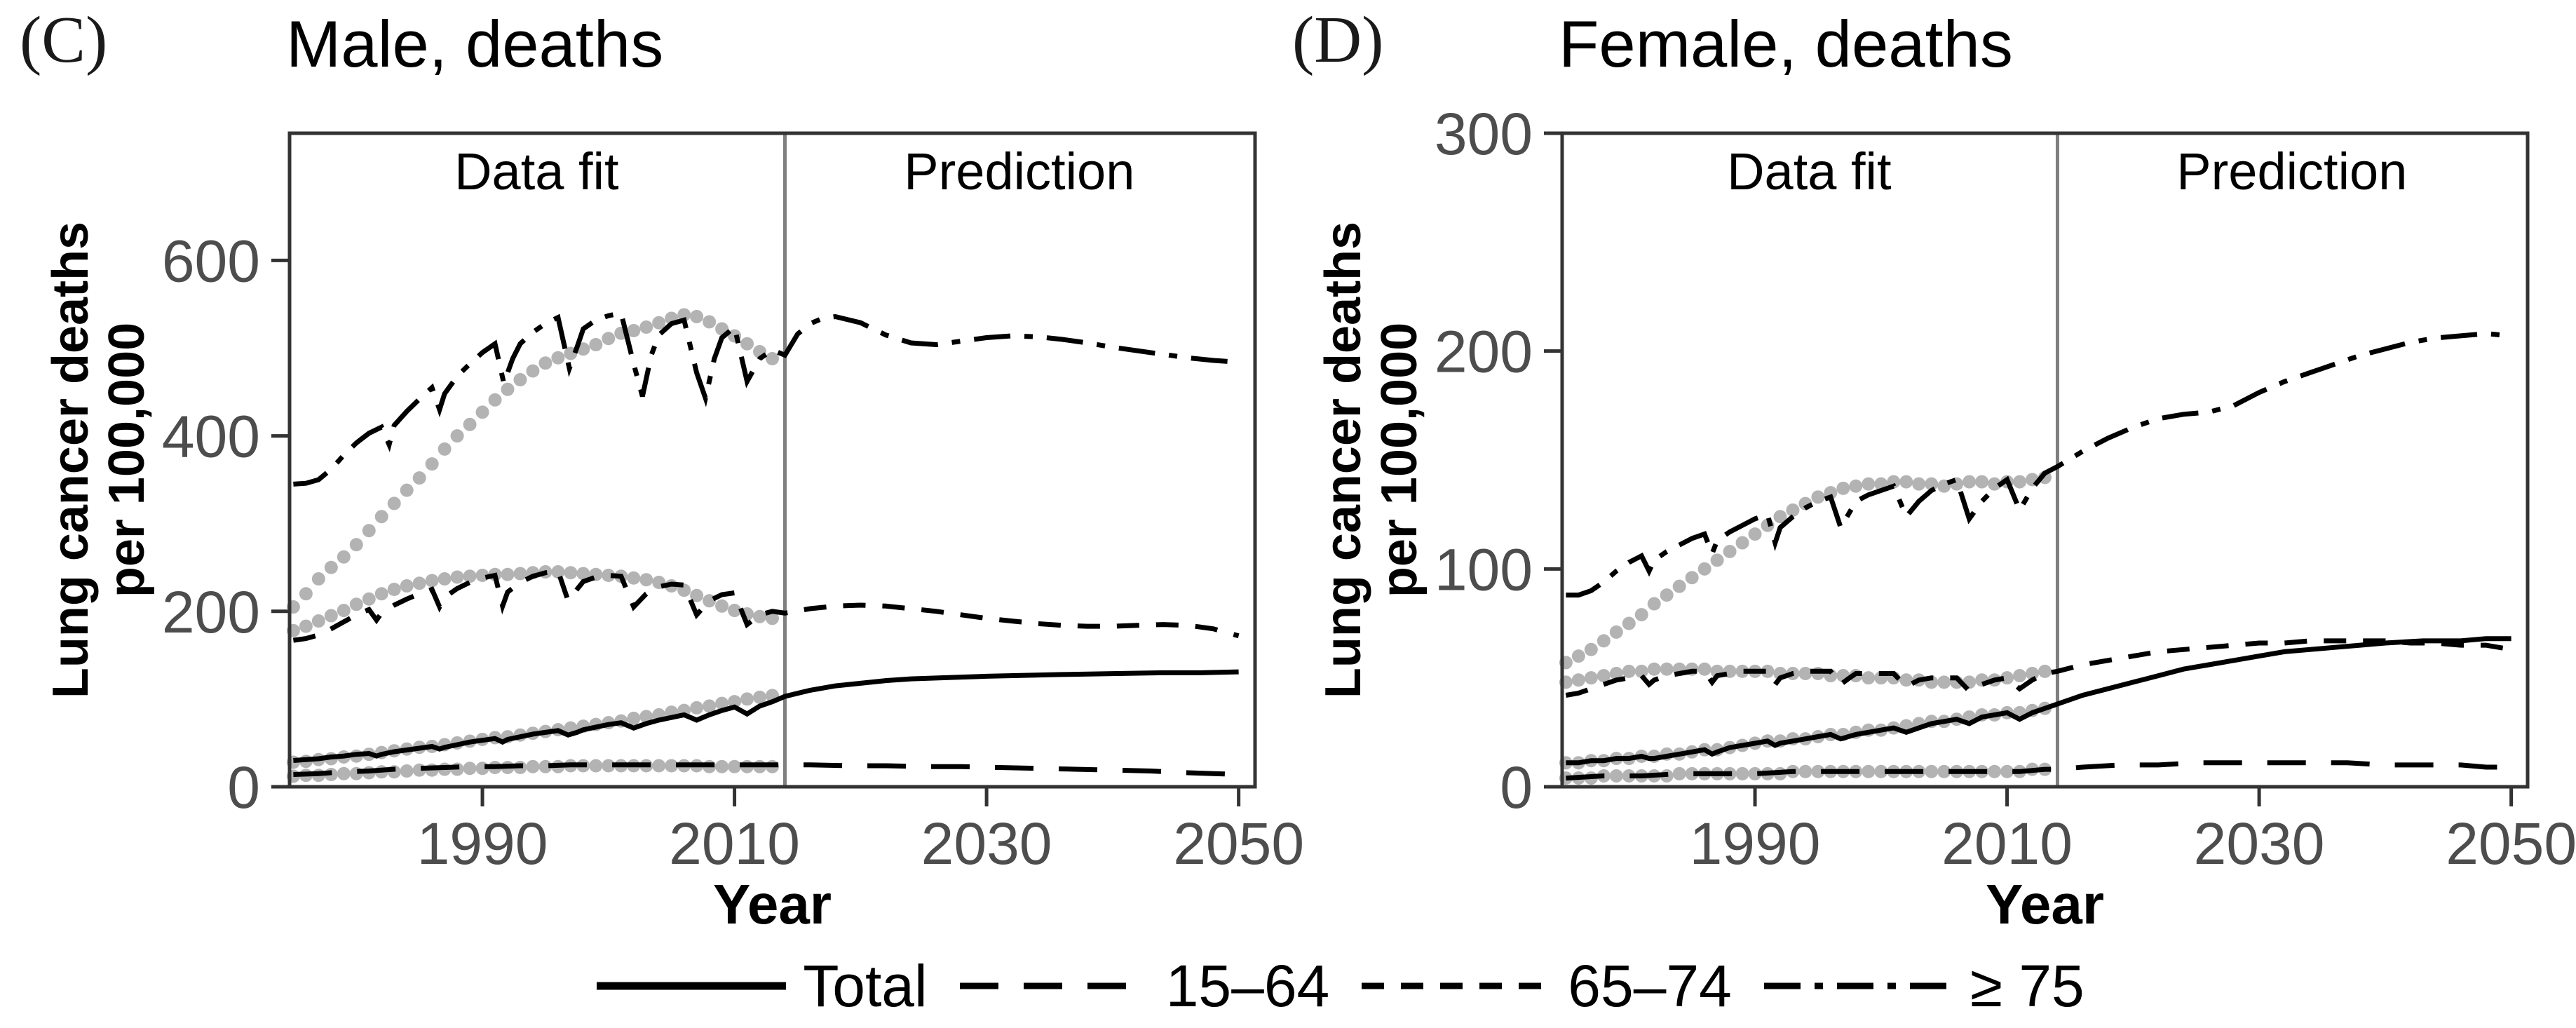  I want to click on male-y-axis-title-line2: per 100,000, so click(127, 460).